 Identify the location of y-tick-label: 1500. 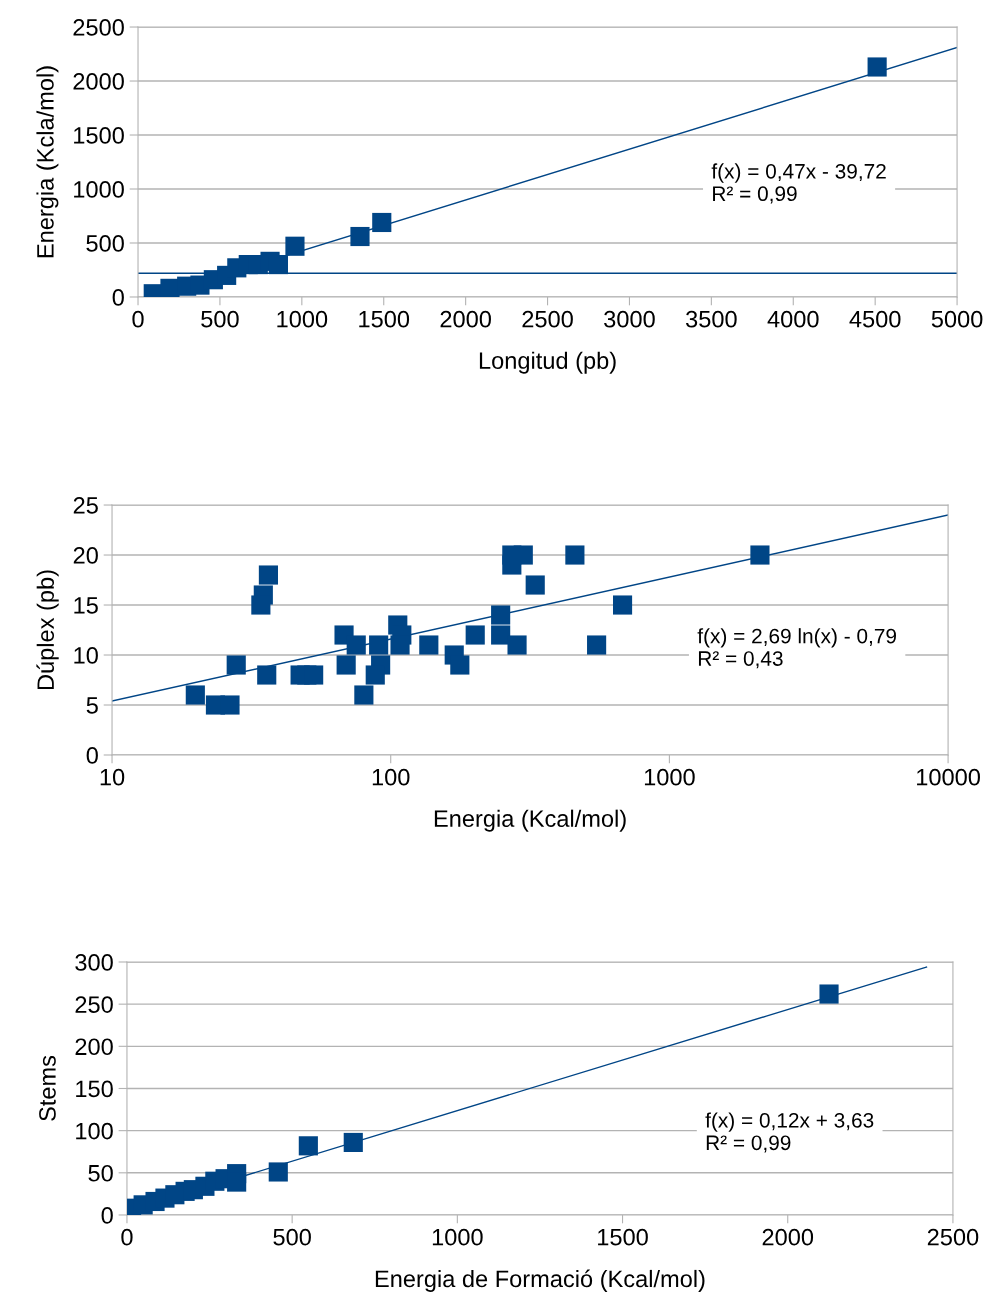
(99, 135).